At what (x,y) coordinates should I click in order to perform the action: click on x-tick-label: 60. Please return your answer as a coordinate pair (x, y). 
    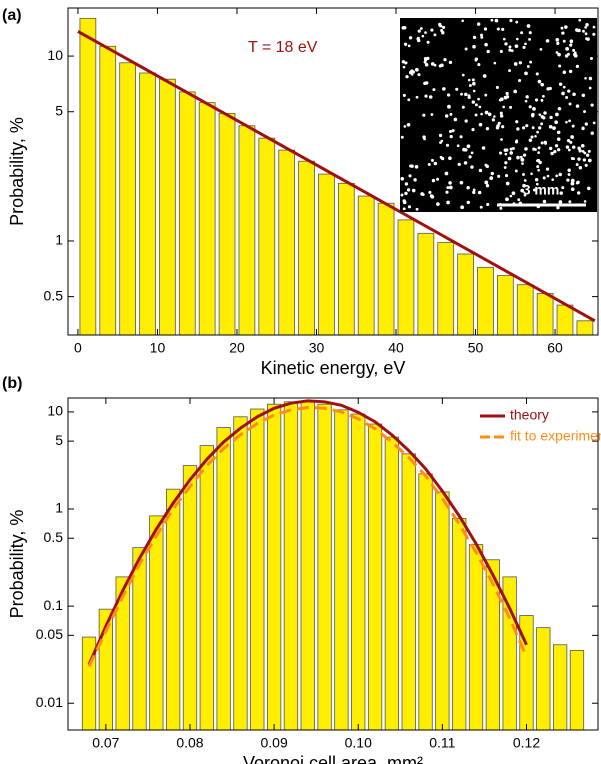
    Looking at the image, I should click on (555, 348).